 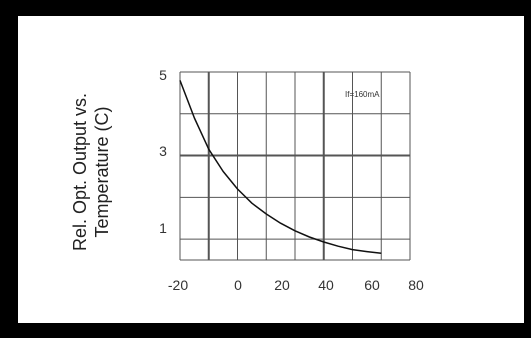 I want to click on chart-annotation: If=160mA, so click(x=362, y=94).